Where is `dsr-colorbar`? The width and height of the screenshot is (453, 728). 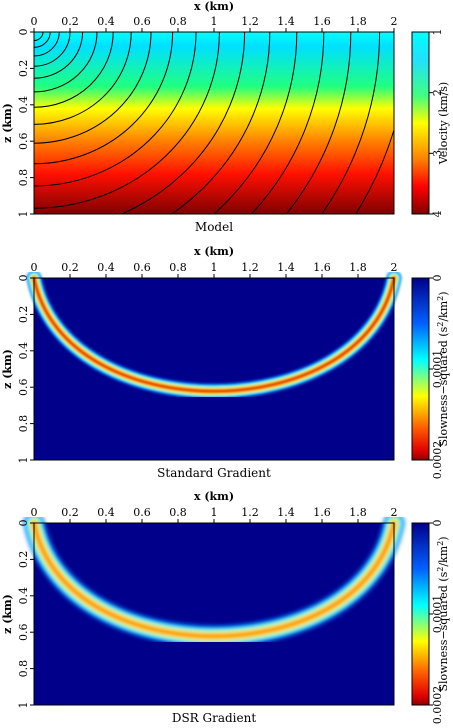 dsr-colorbar is located at coordinates (420, 614).